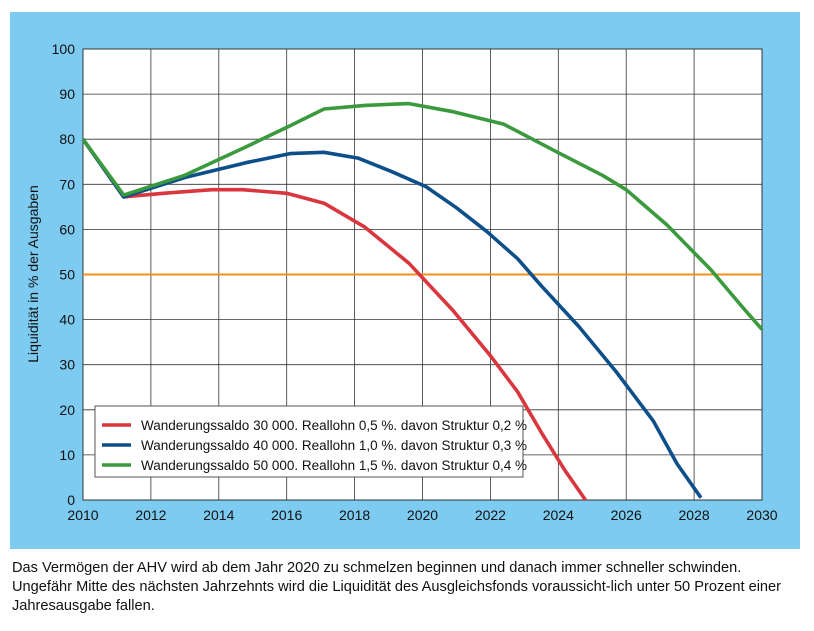  I want to click on x-tick-label: 2030, so click(761, 515).